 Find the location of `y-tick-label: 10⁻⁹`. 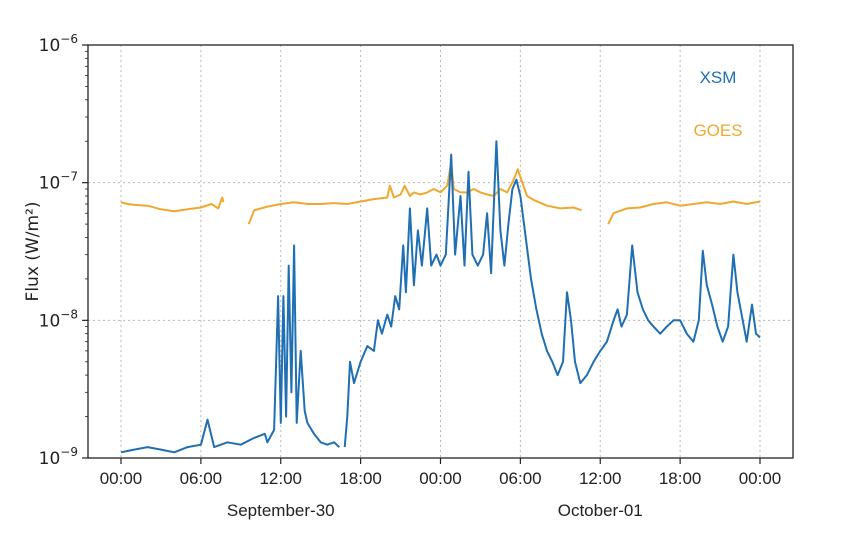

y-tick-label: 10⁻⁹ is located at coordinates (58, 457).